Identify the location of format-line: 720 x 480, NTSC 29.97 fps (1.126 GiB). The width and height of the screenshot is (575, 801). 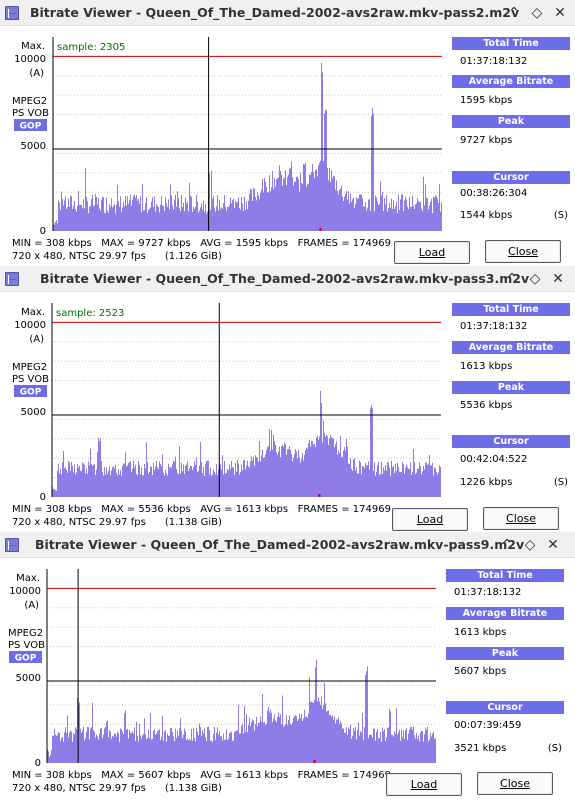
(117, 256).